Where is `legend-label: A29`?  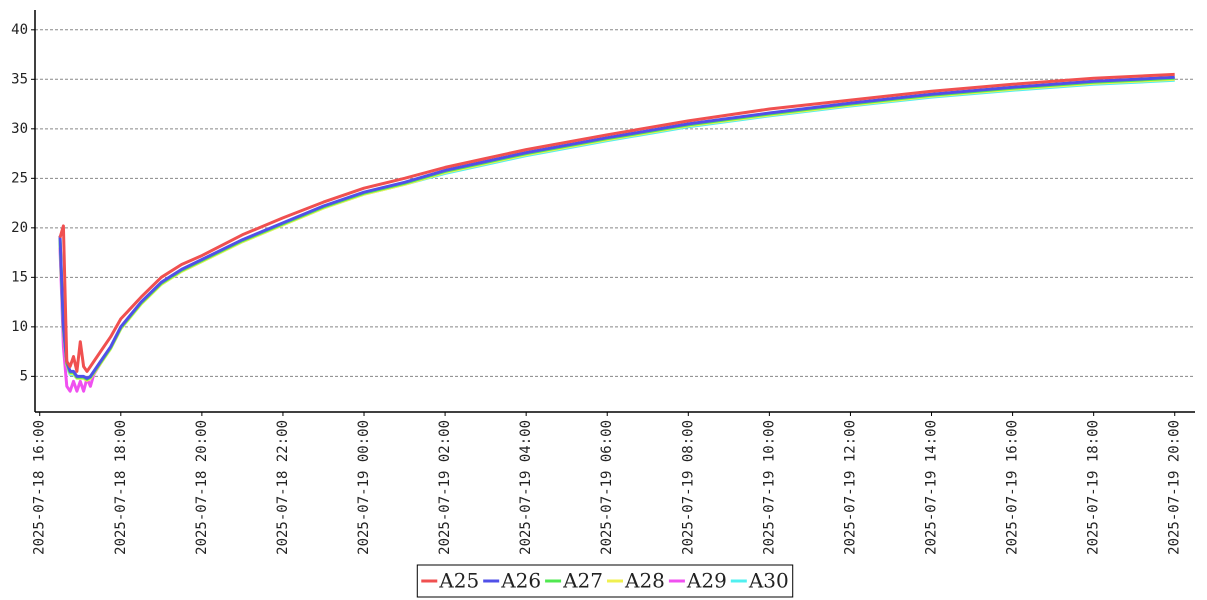 legend-label: A29 is located at coordinates (706, 581).